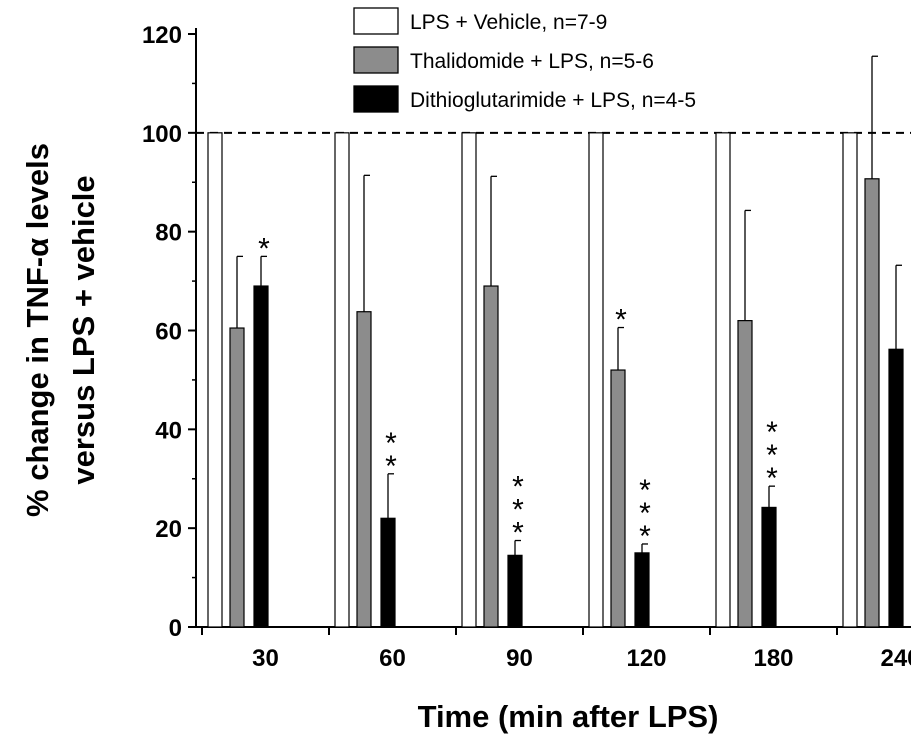 The height and width of the screenshot is (741, 911). Describe the element at coordinates (37, 330) in the screenshot. I see `y-axis-title-line: % change in TNF-α levels` at that location.